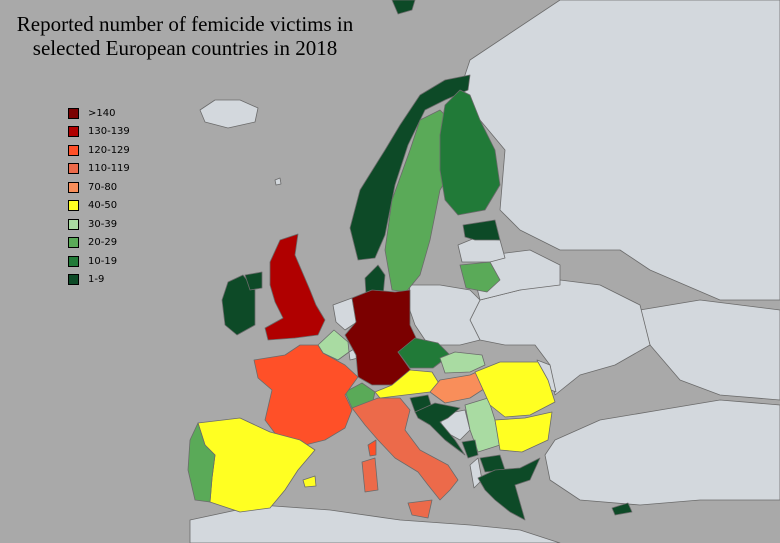 The height and width of the screenshot is (543, 780). I want to click on country-slovakia, so click(462, 362).